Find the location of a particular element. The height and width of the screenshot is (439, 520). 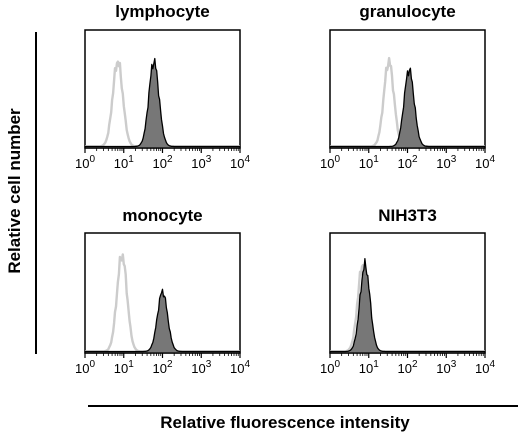

panel-title-nih3t3: NIH3T3 is located at coordinates (407, 215).